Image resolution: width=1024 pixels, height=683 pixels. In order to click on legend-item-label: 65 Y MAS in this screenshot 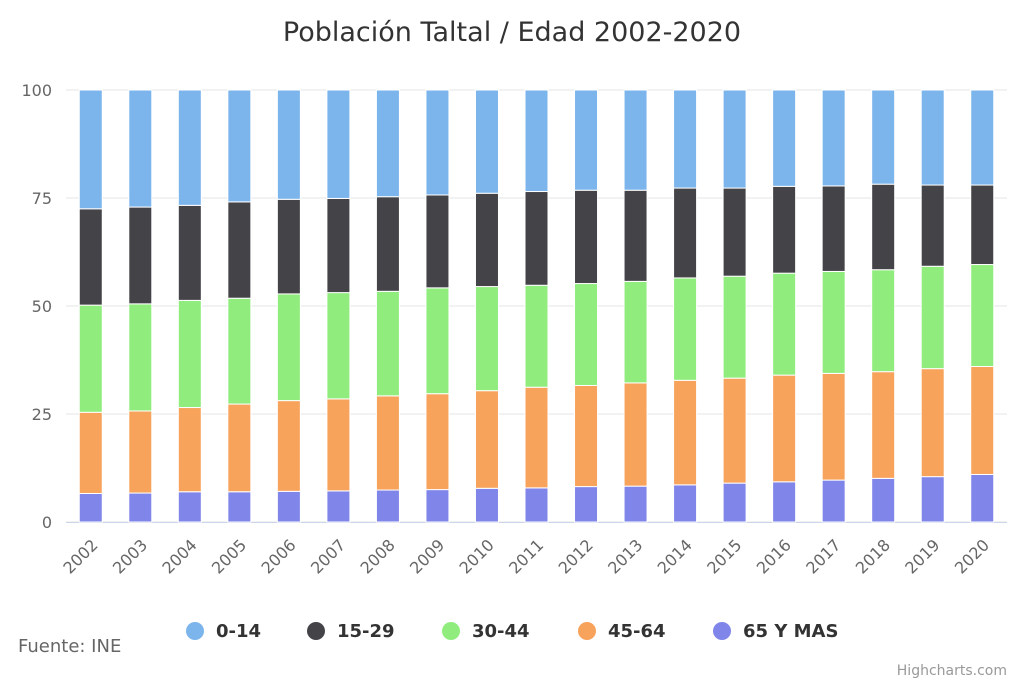, I will do `click(790, 631)`.